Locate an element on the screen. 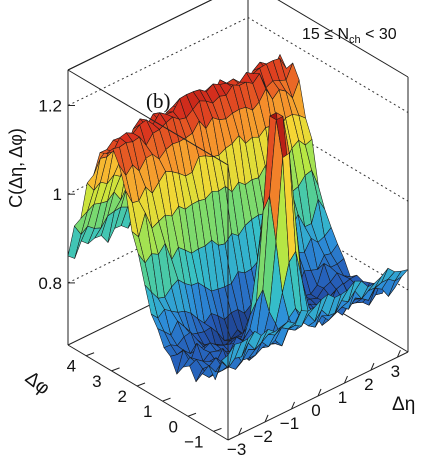  x-tick-label: −3 is located at coordinates (236, 449).